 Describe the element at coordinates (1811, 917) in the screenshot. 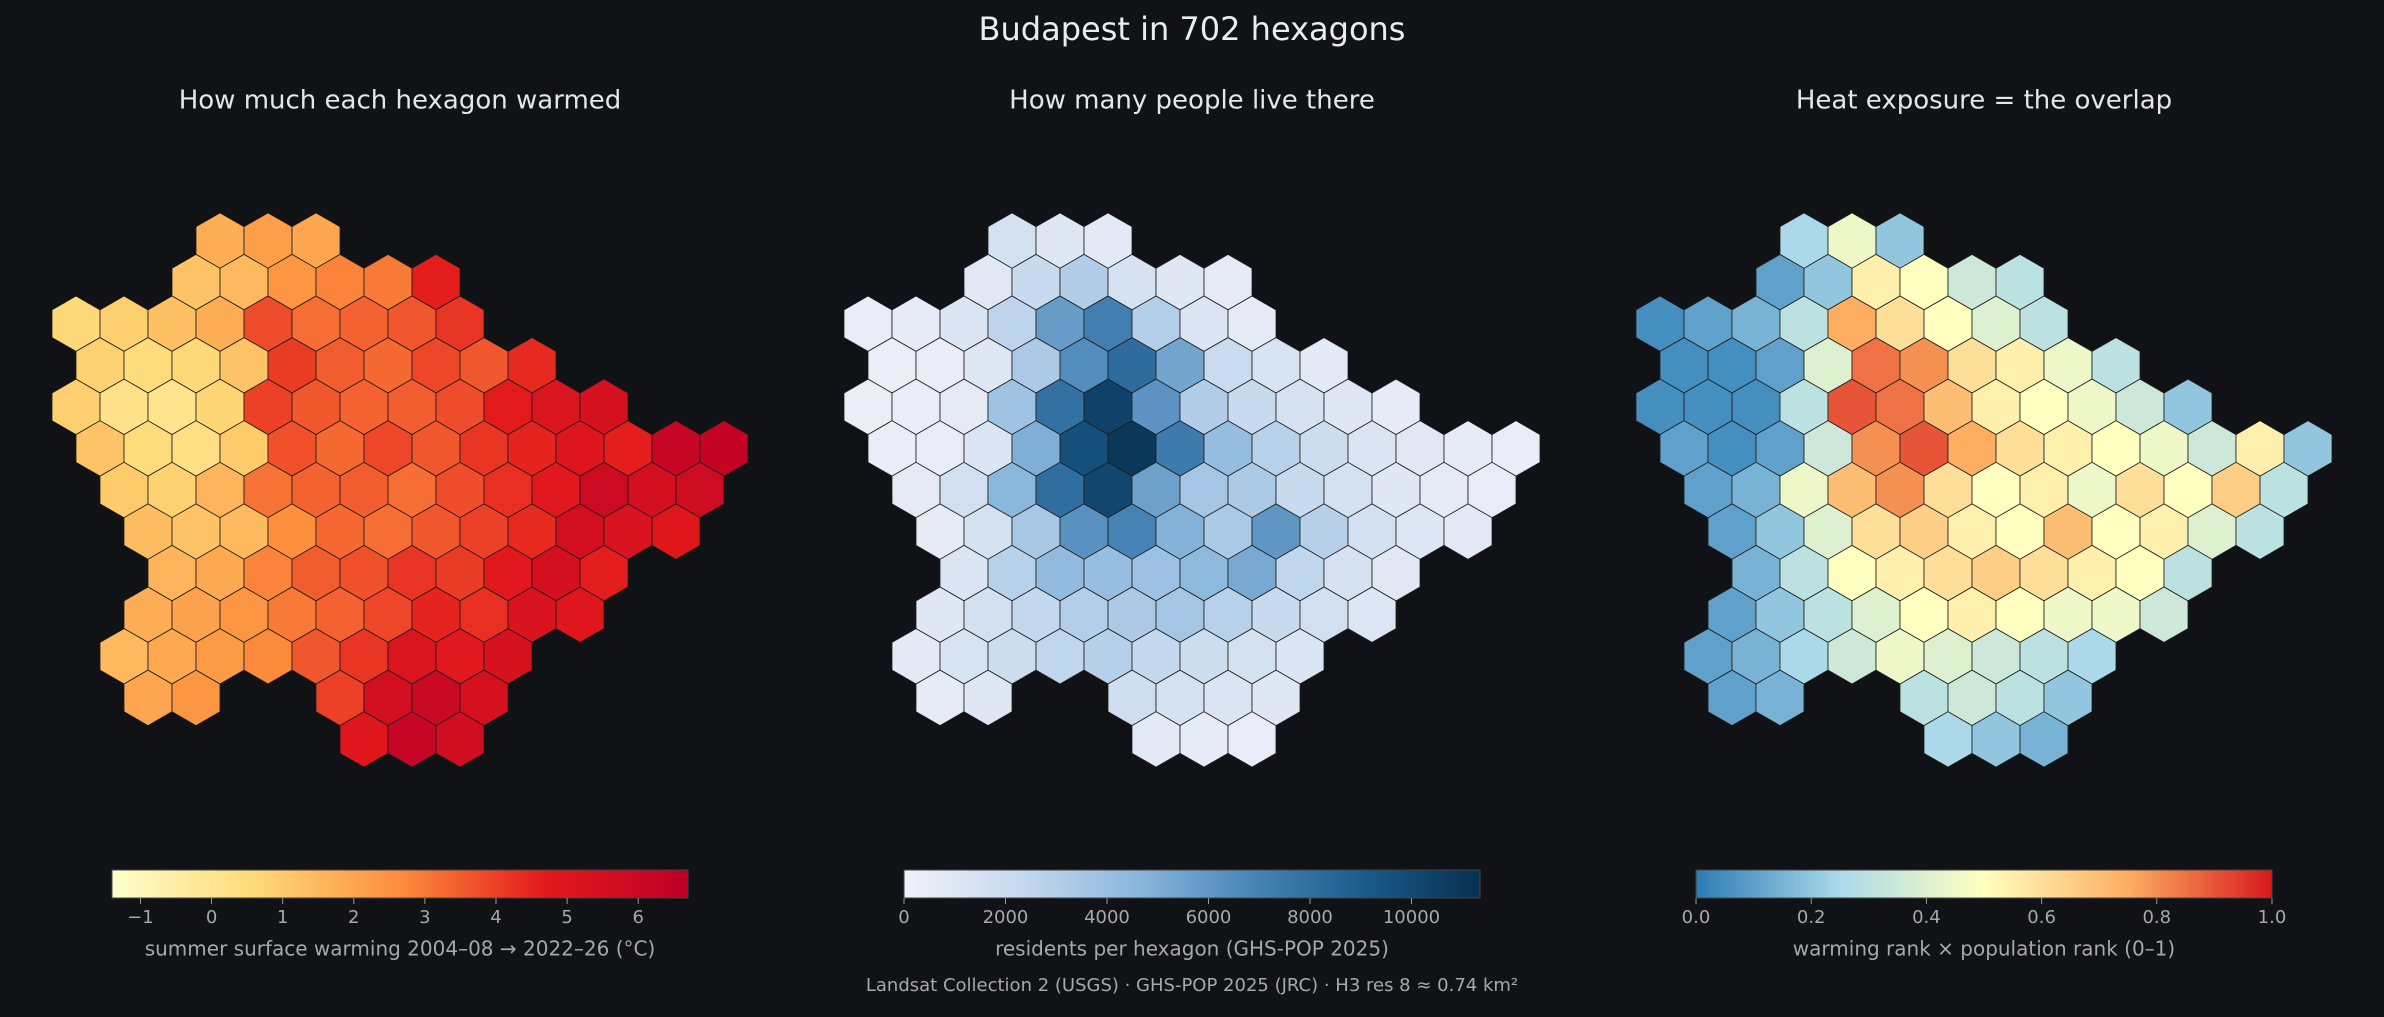

I see `colorbar-tick-label: 0.2` at that location.